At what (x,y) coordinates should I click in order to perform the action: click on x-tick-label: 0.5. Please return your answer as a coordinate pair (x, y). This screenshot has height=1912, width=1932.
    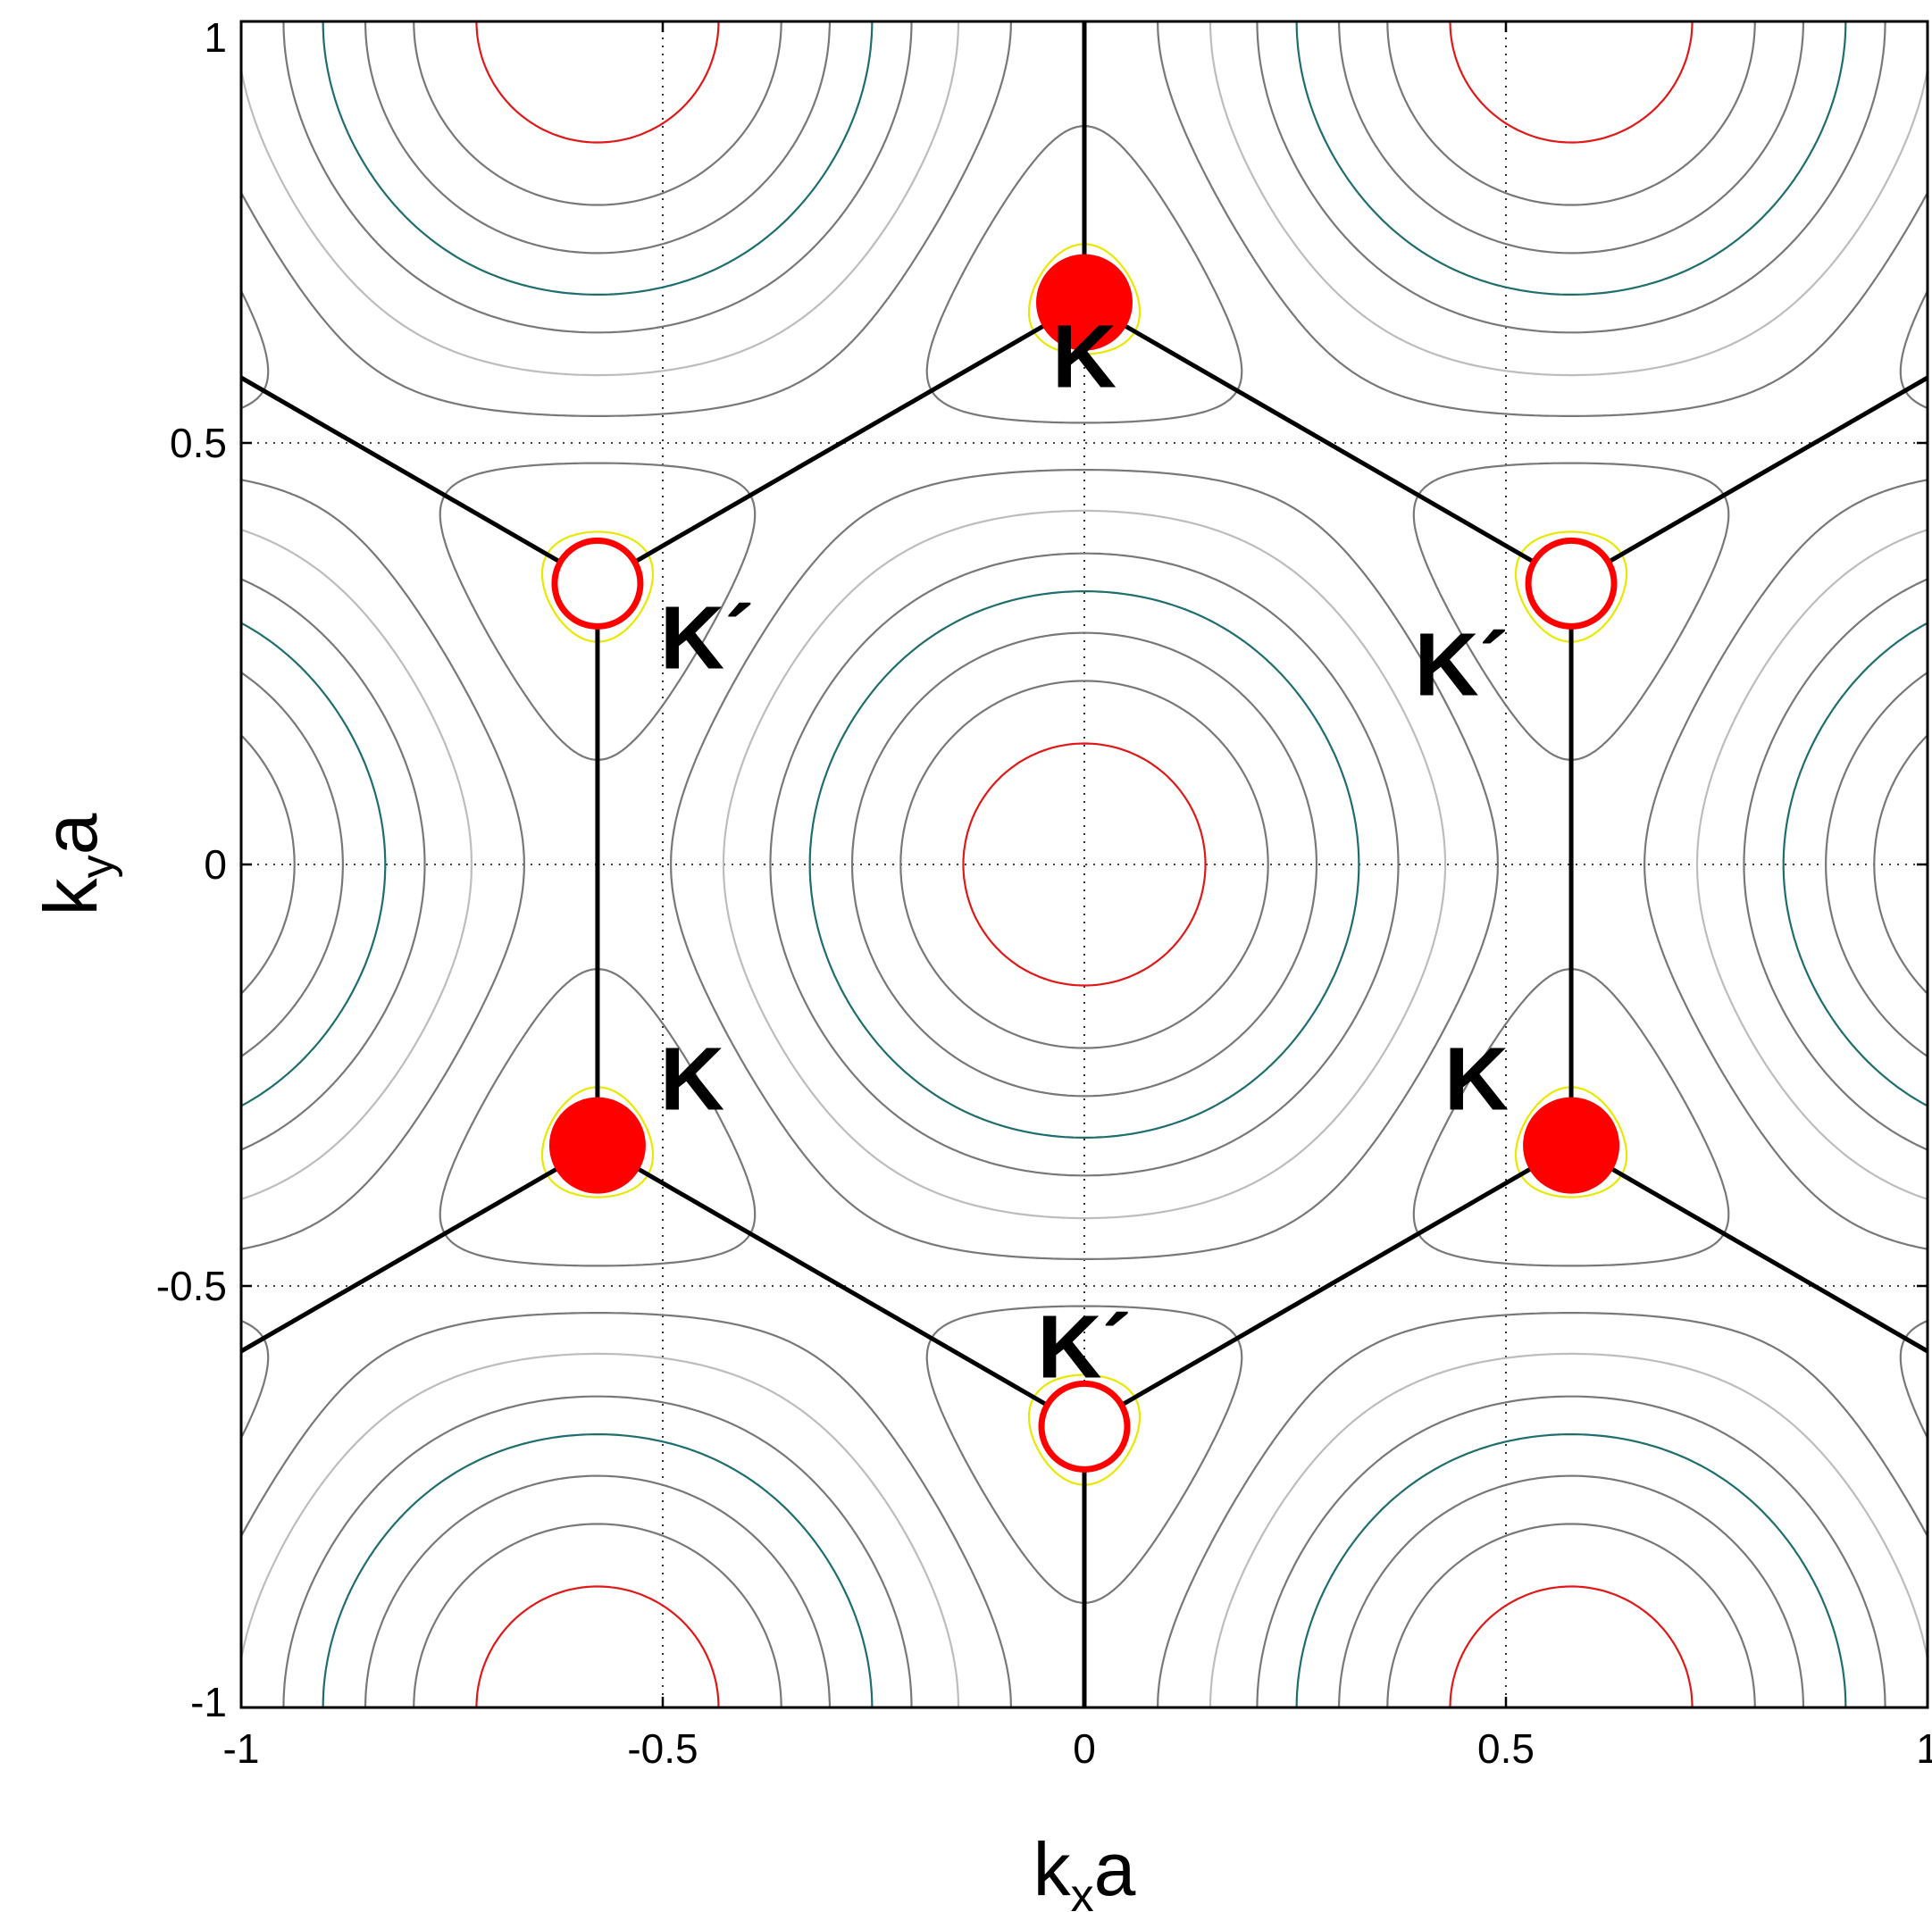
    Looking at the image, I should click on (1506, 1749).